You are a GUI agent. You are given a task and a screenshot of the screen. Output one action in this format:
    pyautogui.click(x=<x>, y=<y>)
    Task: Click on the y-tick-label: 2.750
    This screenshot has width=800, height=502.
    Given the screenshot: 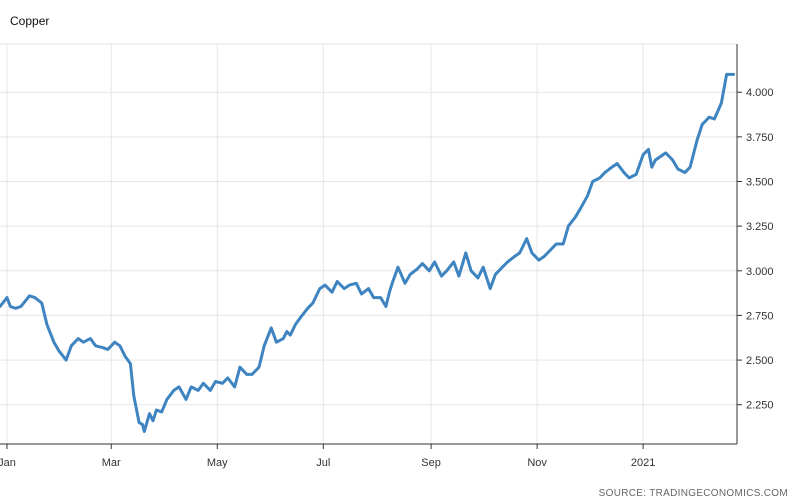 What is the action you would take?
    pyautogui.click(x=760, y=316)
    